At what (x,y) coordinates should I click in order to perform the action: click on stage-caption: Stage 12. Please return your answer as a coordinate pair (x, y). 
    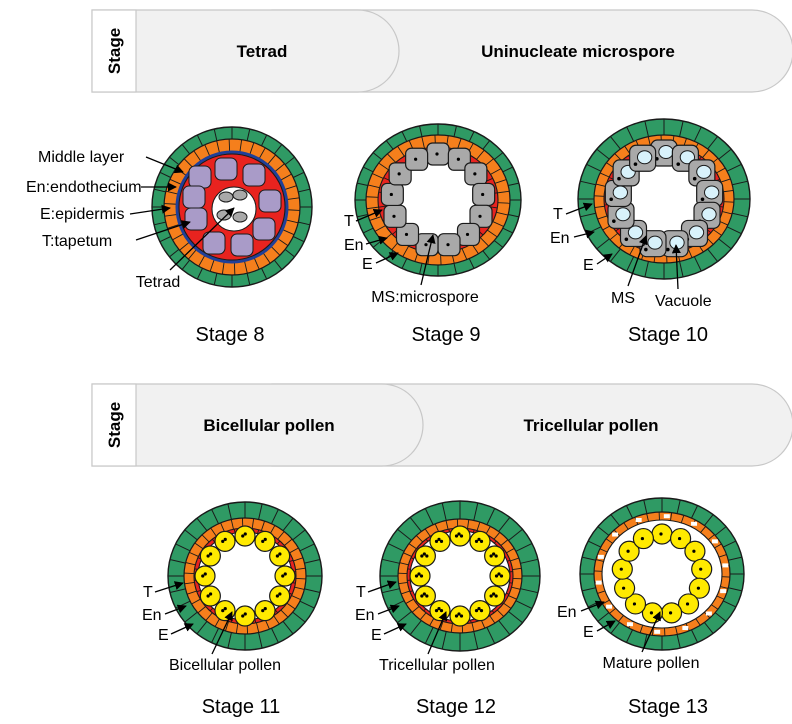
    Looking at the image, I should click on (456, 707).